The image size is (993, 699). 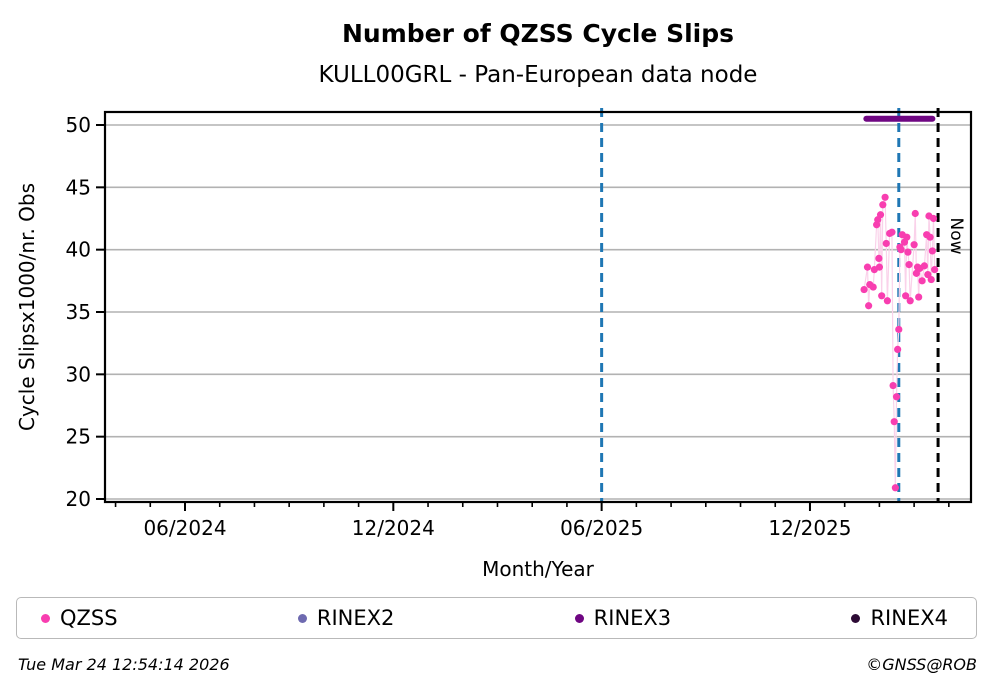 I want to click on copyright-credit: ©GNSS@ROB, so click(x=921, y=664).